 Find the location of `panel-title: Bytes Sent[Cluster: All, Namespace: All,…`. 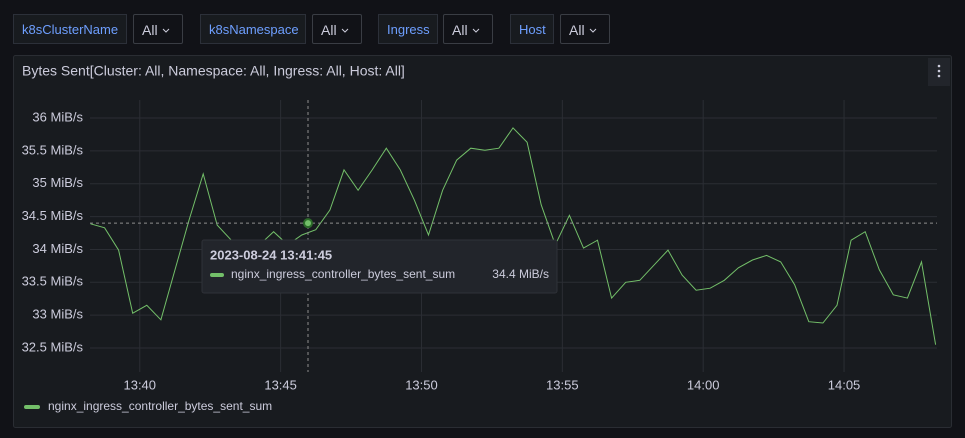

panel-title: Bytes Sent[Cluster: All, Namespace: All,… is located at coordinates (213, 71).